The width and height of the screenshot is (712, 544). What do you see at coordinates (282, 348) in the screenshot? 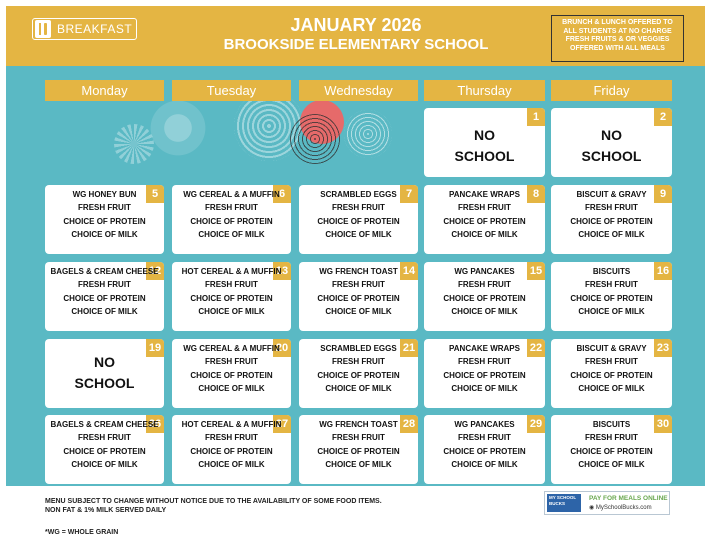
I see `day-number: 20` at bounding box center [282, 348].